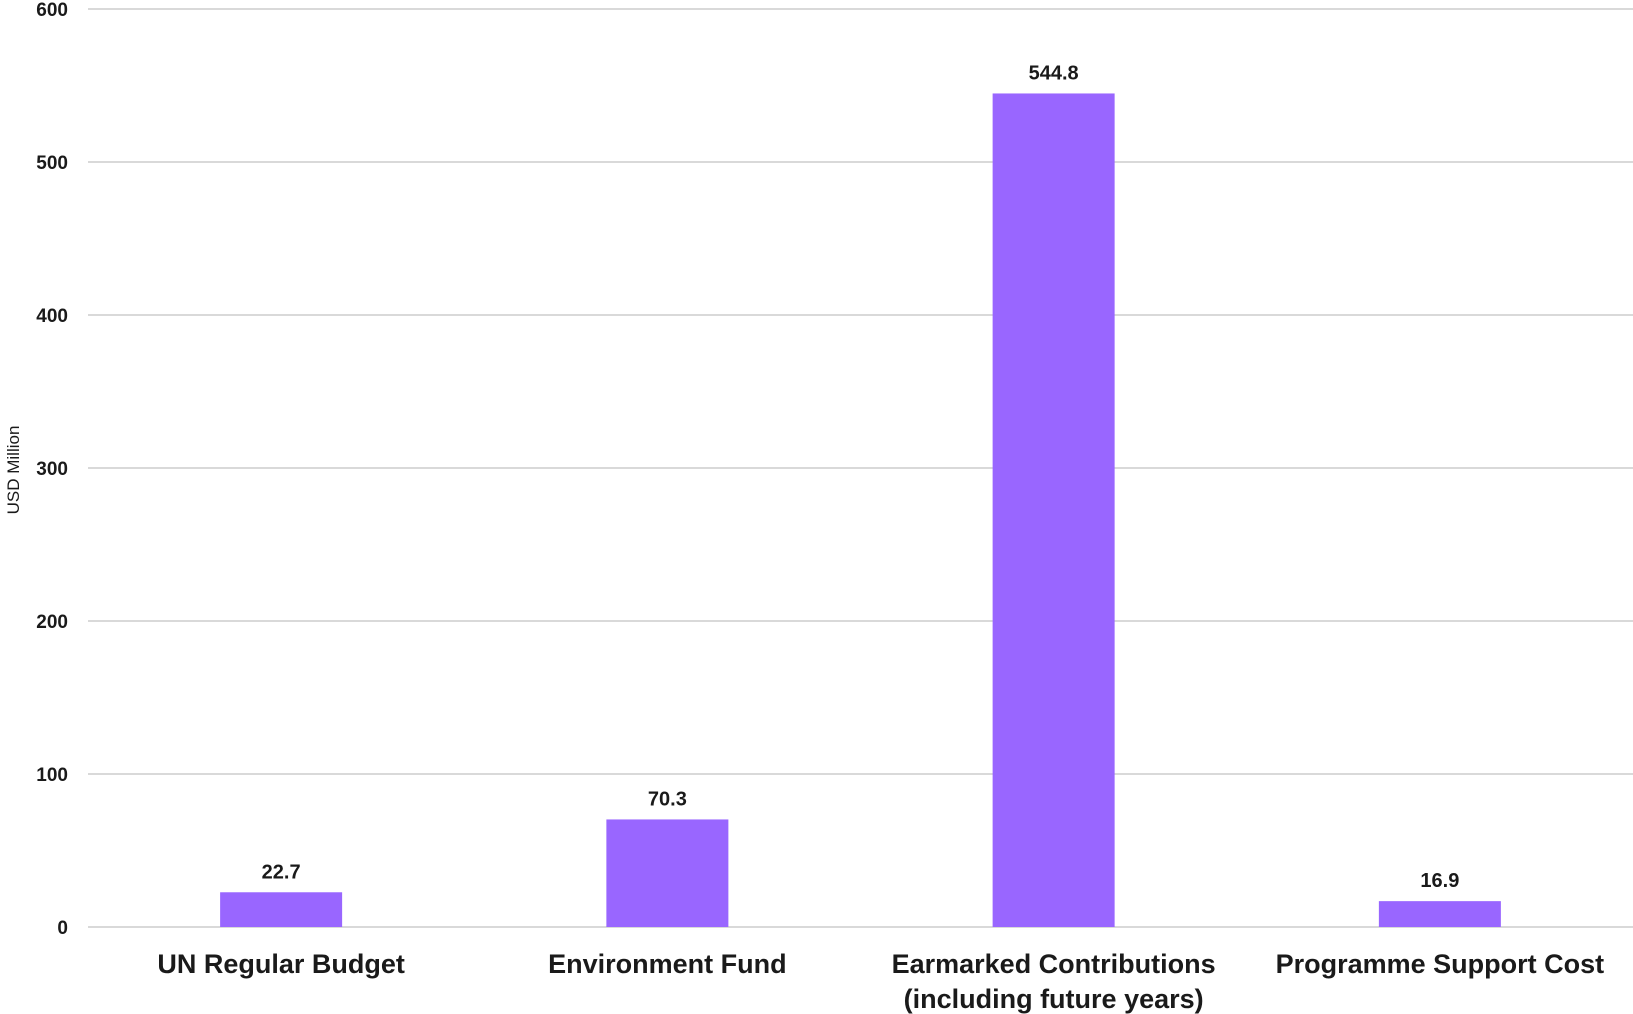  What do you see at coordinates (1439, 881) in the screenshot?
I see `data-label: 16.9` at bounding box center [1439, 881].